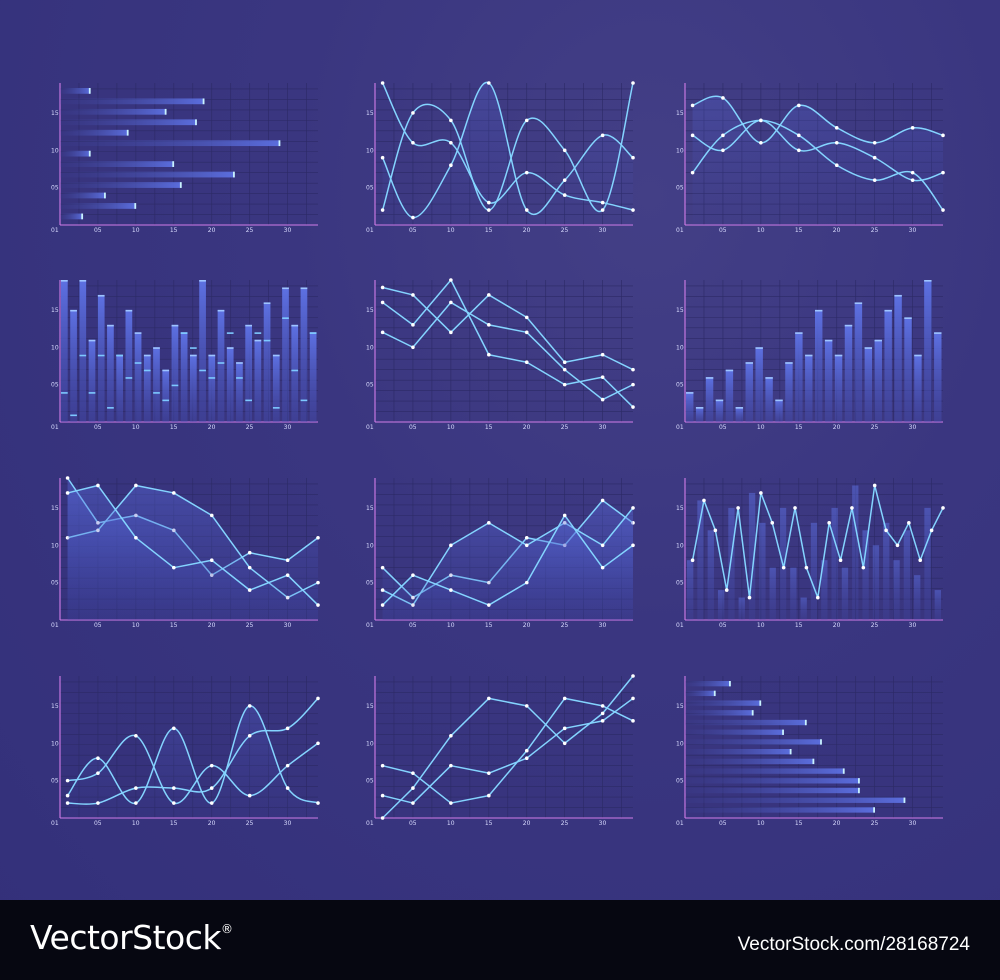 This screenshot has height=980, width=1000. I want to click on x-tick-label: 20, so click(212, 823).